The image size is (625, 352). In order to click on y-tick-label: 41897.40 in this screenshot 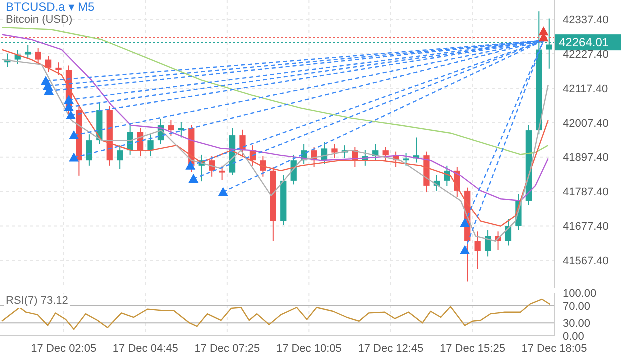, I will do `click(586, 158)`.